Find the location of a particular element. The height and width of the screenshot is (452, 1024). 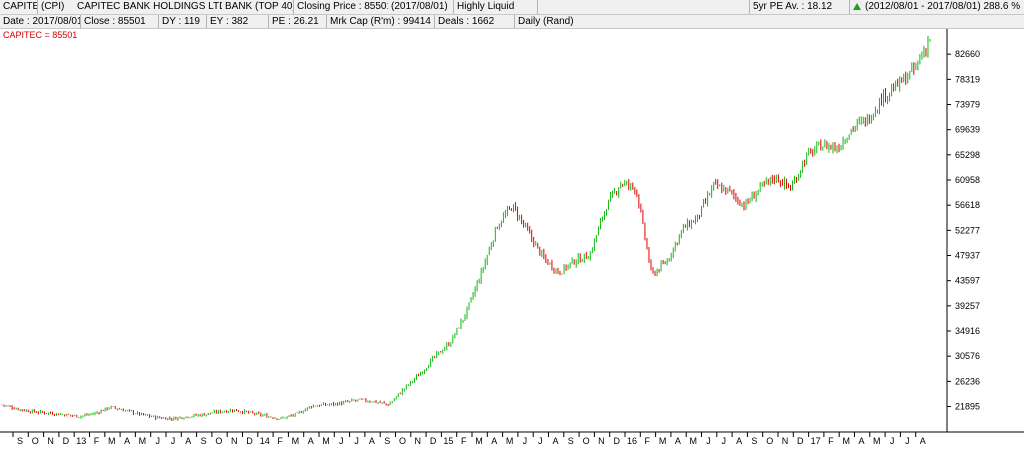

spacer-cell is located at coordinates (644, 7).